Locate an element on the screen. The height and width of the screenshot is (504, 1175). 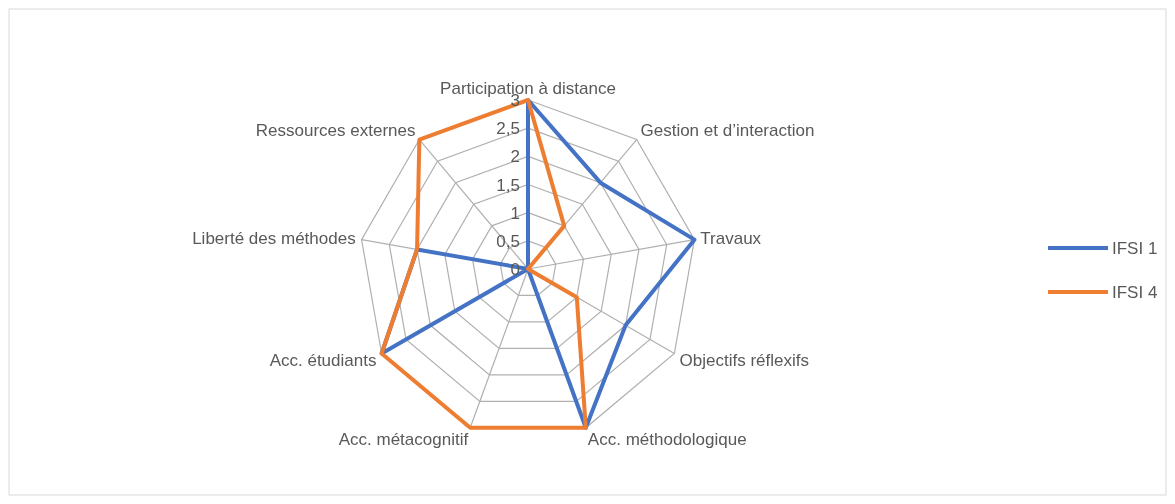
spoke-label: Travaux is located at coordinates (731, 238).